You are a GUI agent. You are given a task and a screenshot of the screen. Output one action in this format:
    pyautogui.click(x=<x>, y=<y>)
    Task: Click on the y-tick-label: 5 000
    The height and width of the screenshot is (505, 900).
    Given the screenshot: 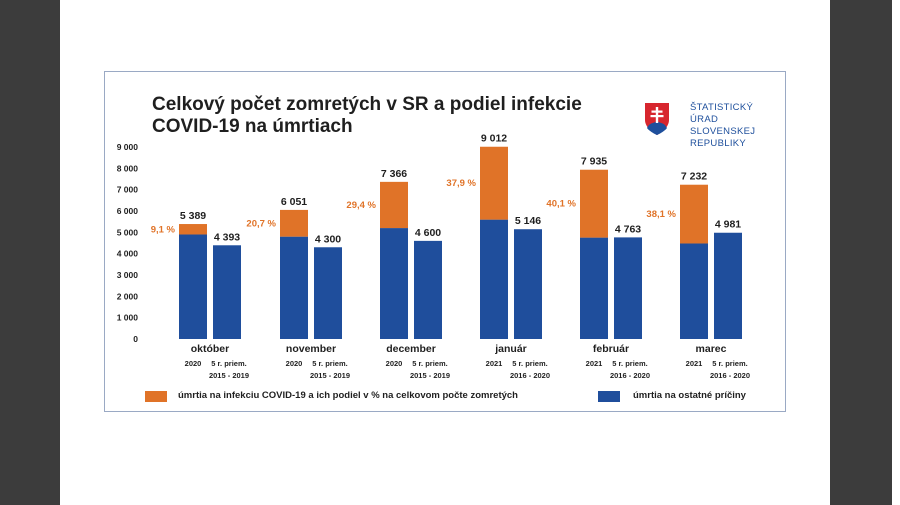 What is the action you would take?
    pyautogui.click(x=128, y=232)
    